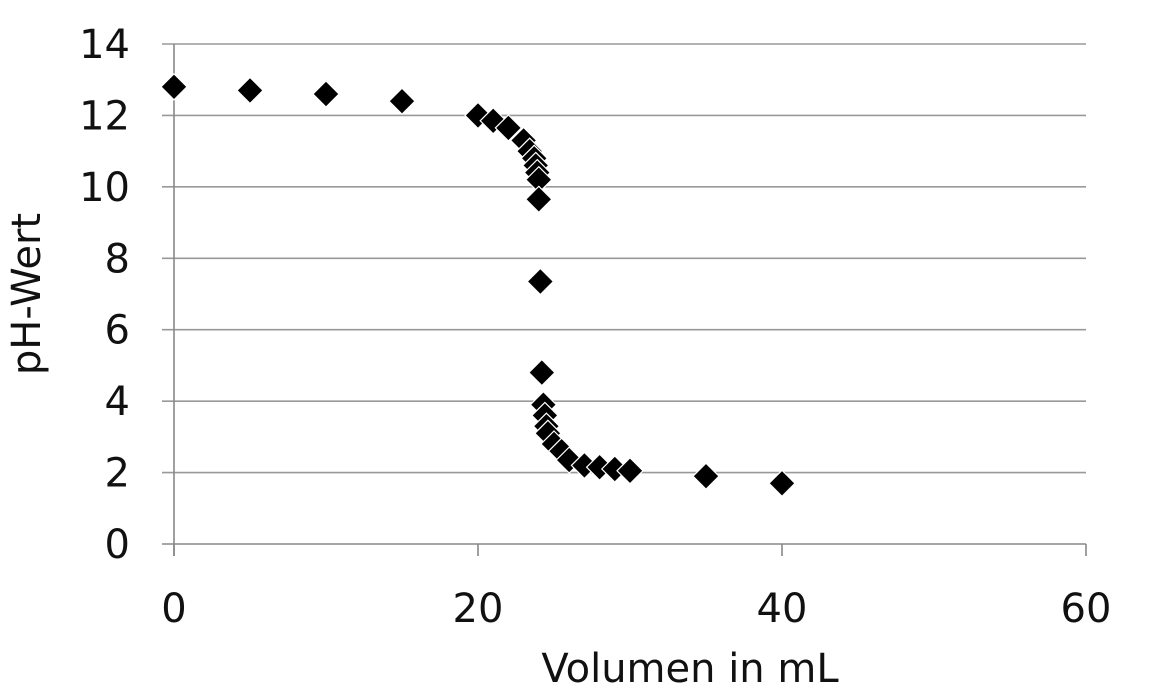 The height and width of the screenshot is (688, 1163). I want to click on y-tick-label: 12, so click(104, 116).